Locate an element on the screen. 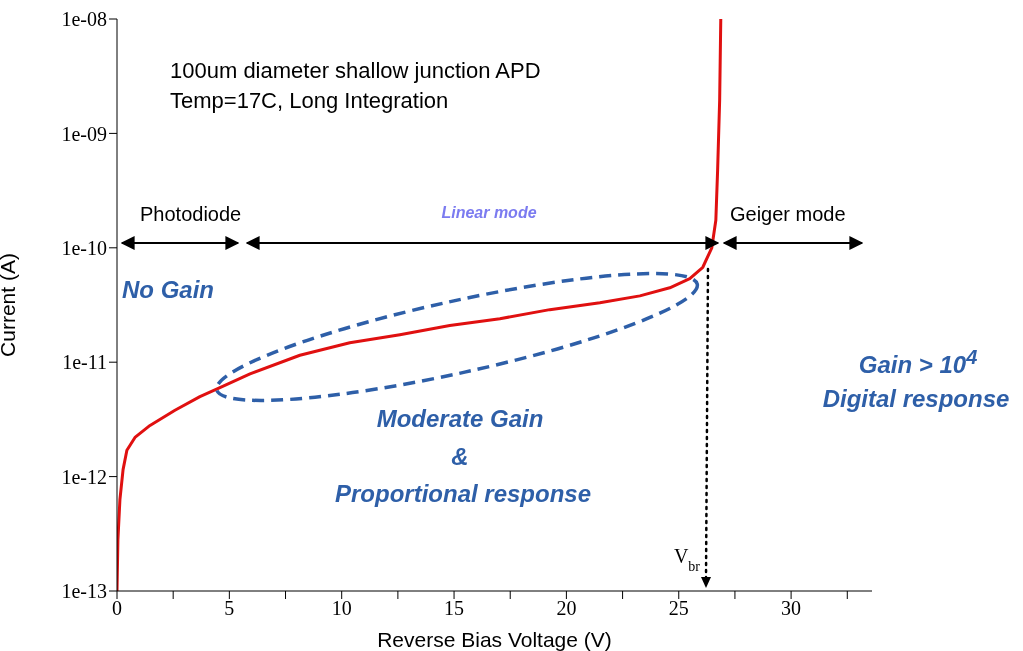 This screenshot has height=651, width=1023. y-tick-label: 1e-11 is located at coordinates (84, 362).